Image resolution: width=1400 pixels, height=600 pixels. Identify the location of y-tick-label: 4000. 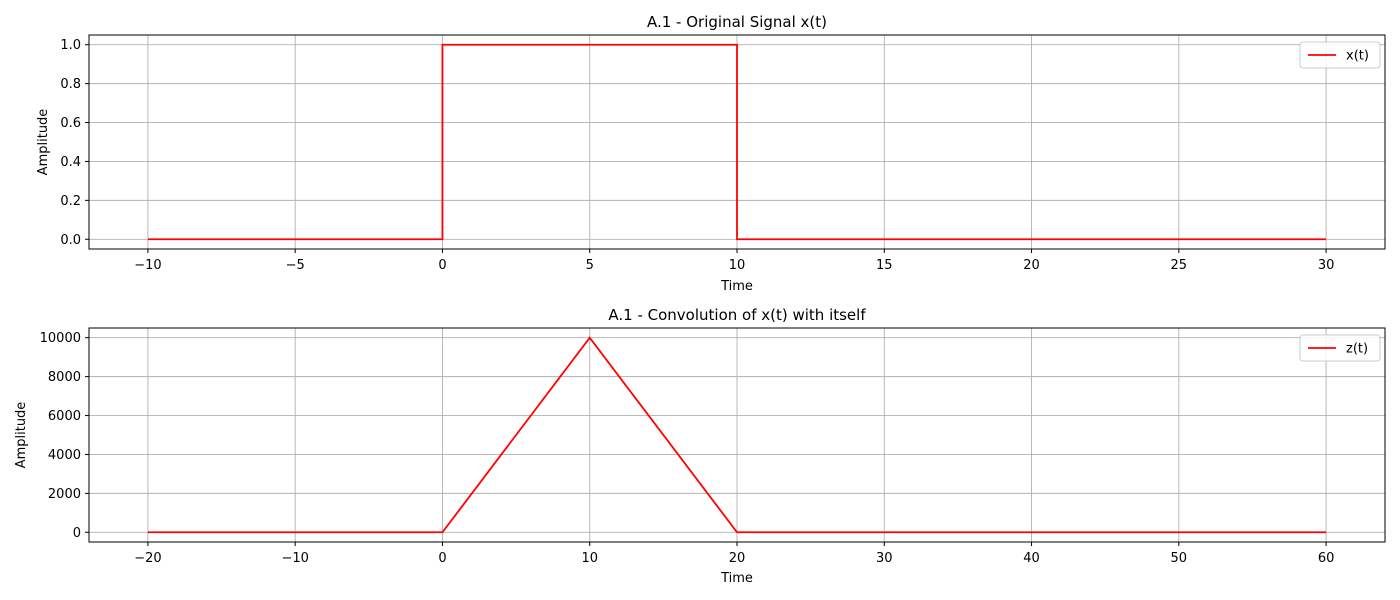
(64, 455).